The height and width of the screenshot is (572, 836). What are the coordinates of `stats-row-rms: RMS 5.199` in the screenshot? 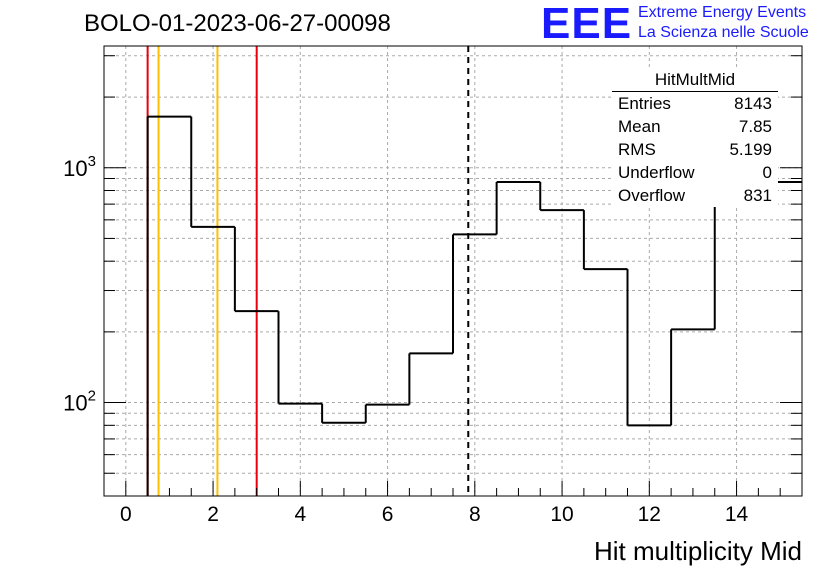 It's located at (695, 149).